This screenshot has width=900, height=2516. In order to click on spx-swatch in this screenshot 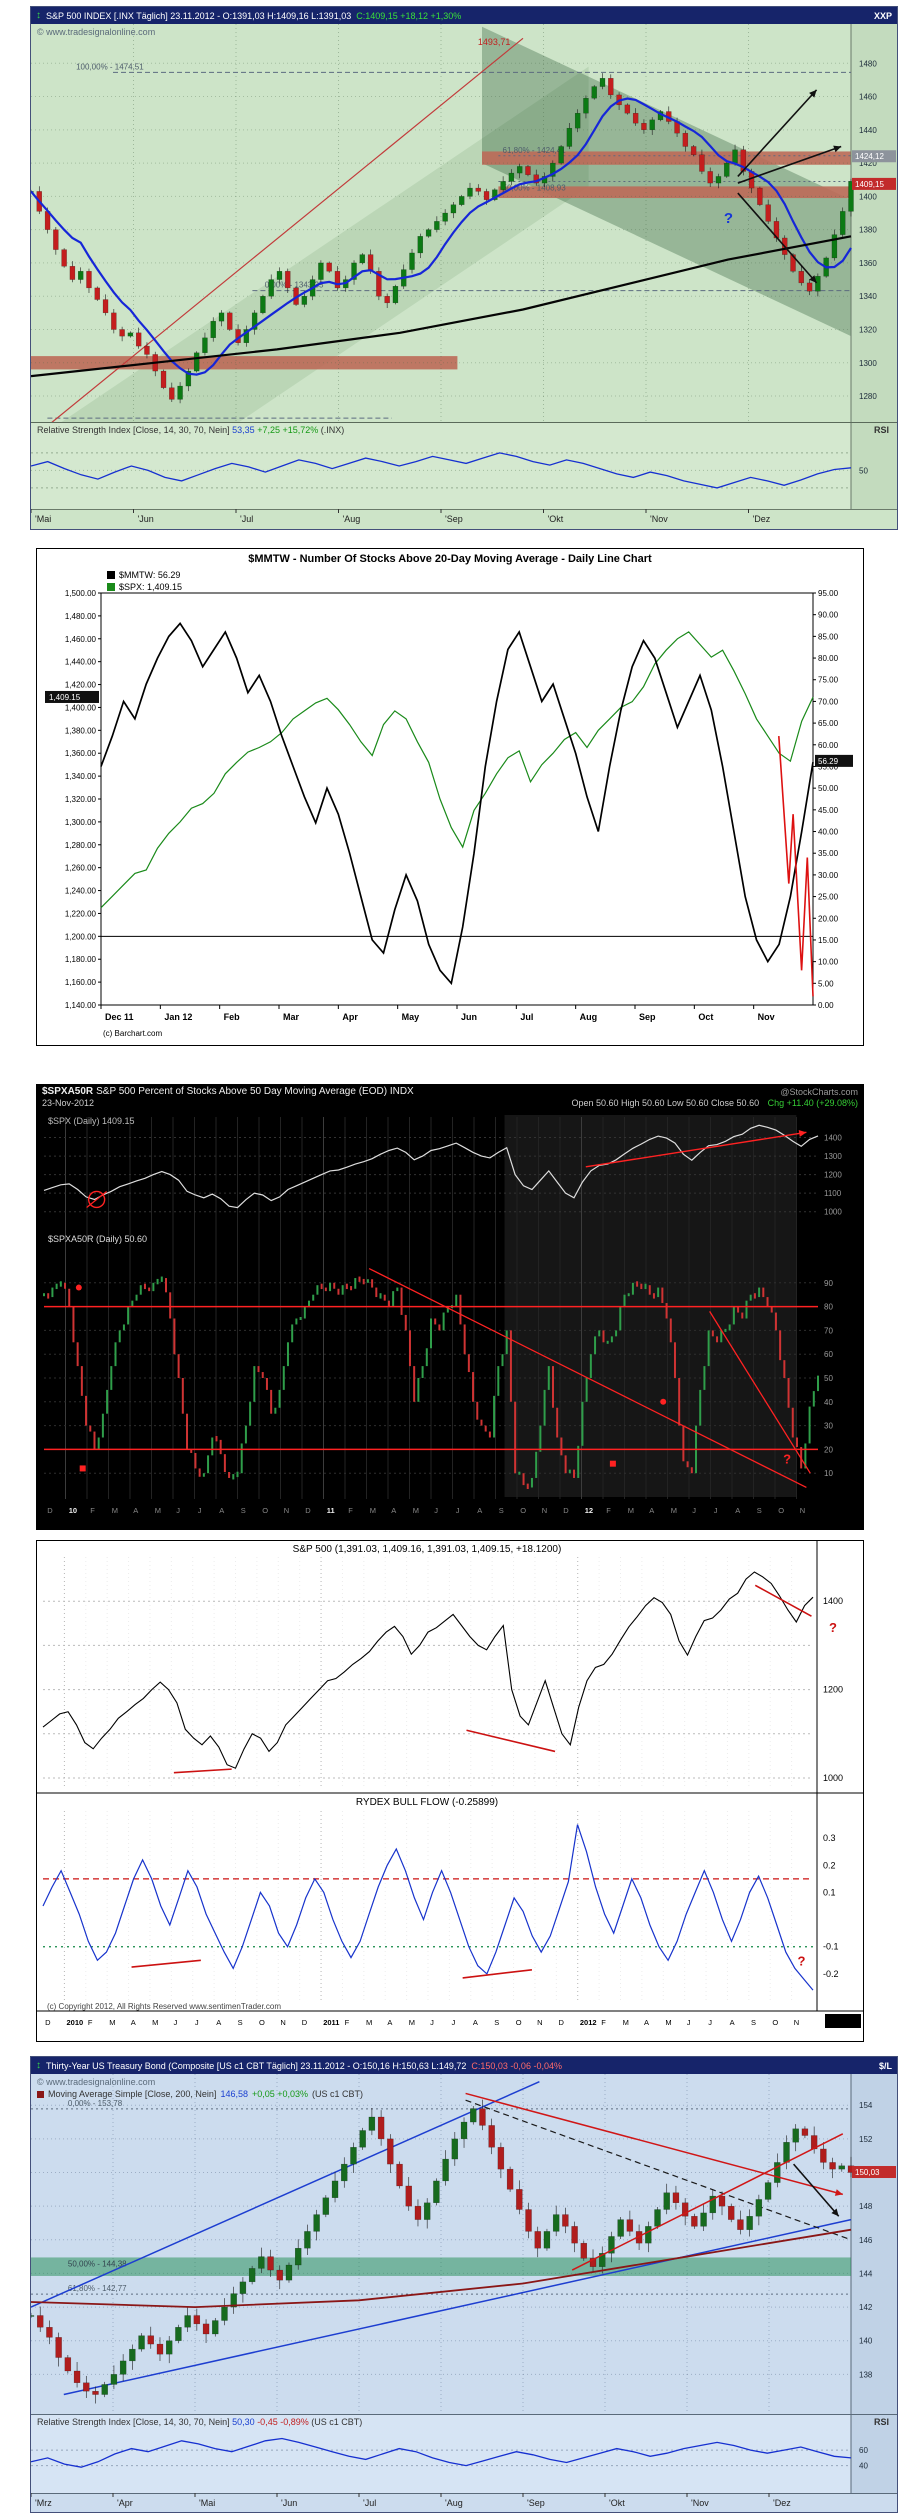, I will do `click(111, 587)`.